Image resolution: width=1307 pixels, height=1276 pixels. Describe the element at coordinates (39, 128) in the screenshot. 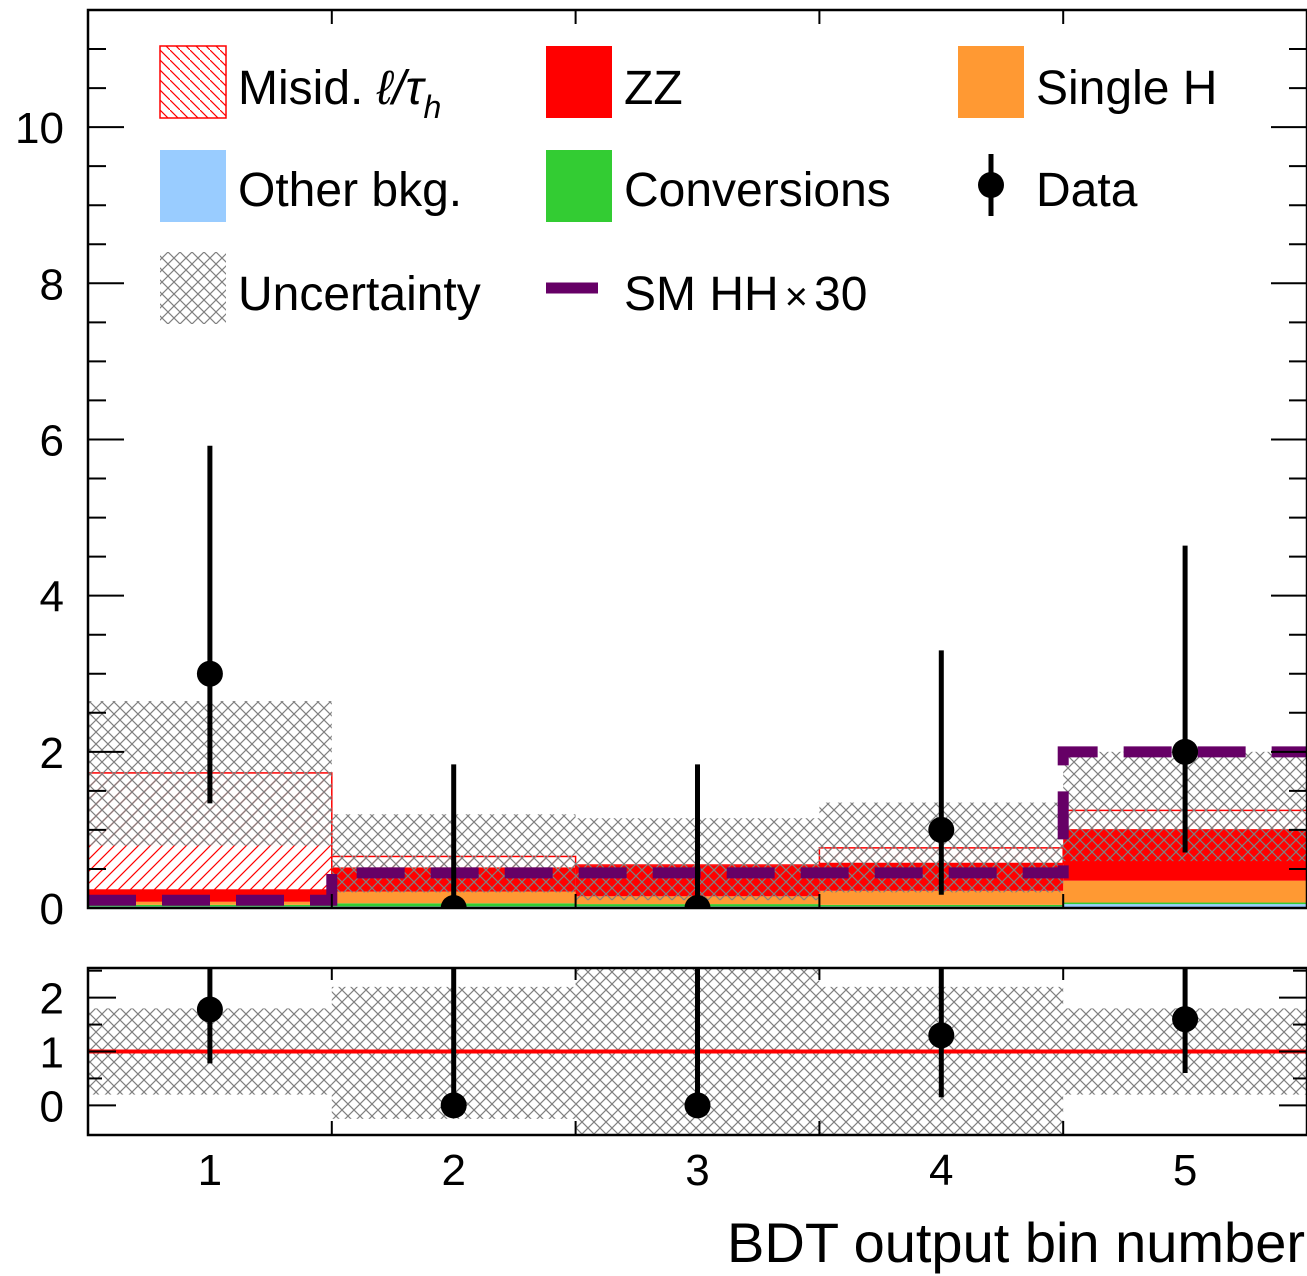

I see `y-tick-label: 10` at that location.